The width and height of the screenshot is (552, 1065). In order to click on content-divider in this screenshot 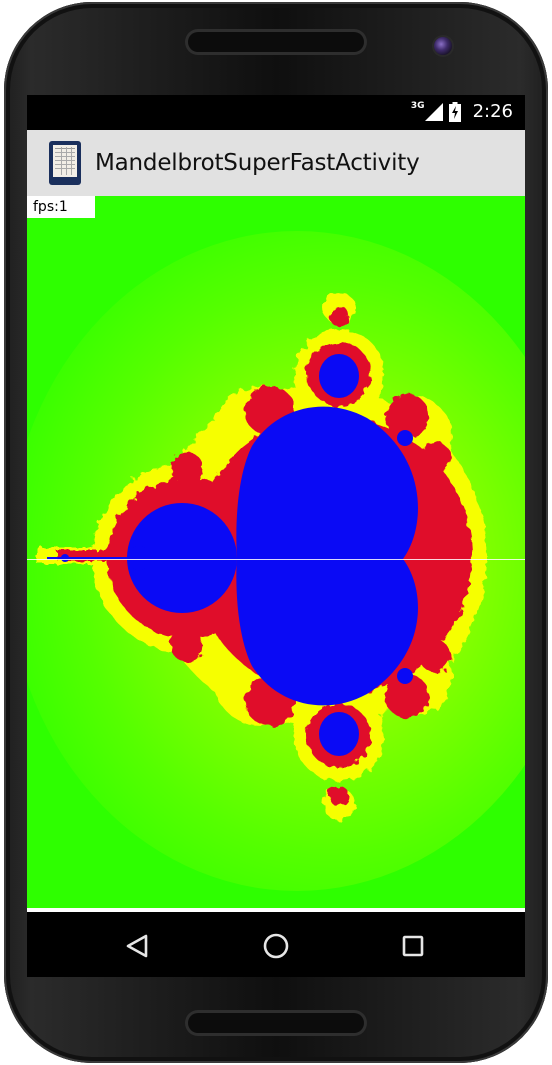, I will do `click(276, 910)`.